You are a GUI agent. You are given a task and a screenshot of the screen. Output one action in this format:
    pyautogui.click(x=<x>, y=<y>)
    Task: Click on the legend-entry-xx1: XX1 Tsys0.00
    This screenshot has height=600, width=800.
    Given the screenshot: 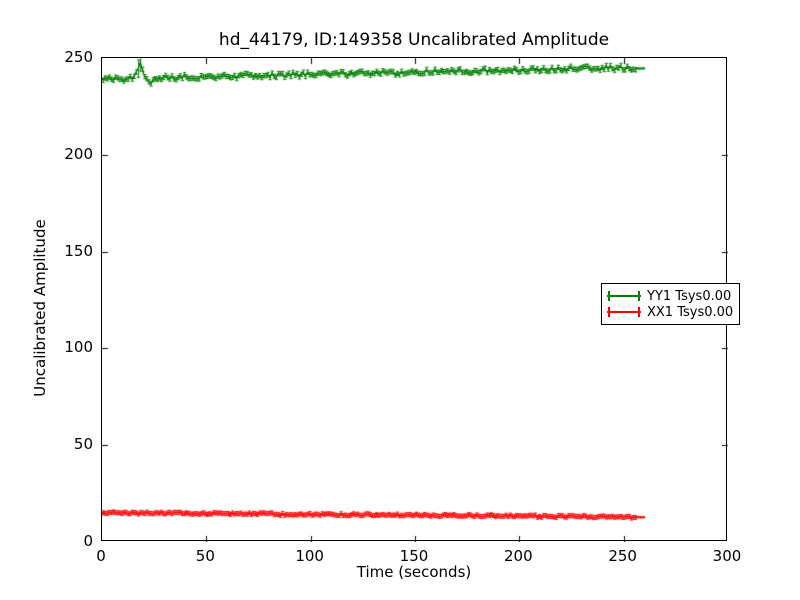 What is the action you would take?
    pyautogui.click(x=670, y=312)
    